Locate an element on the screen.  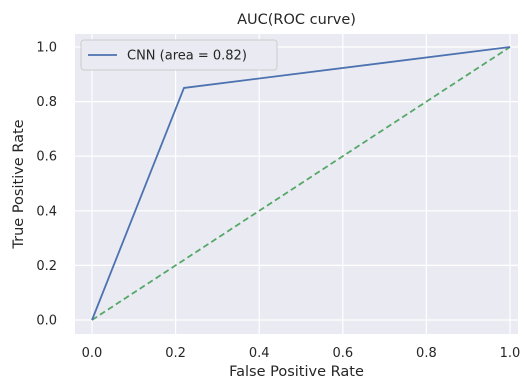
y-tick-label: 0.8 is located at coordinates (46, 102).